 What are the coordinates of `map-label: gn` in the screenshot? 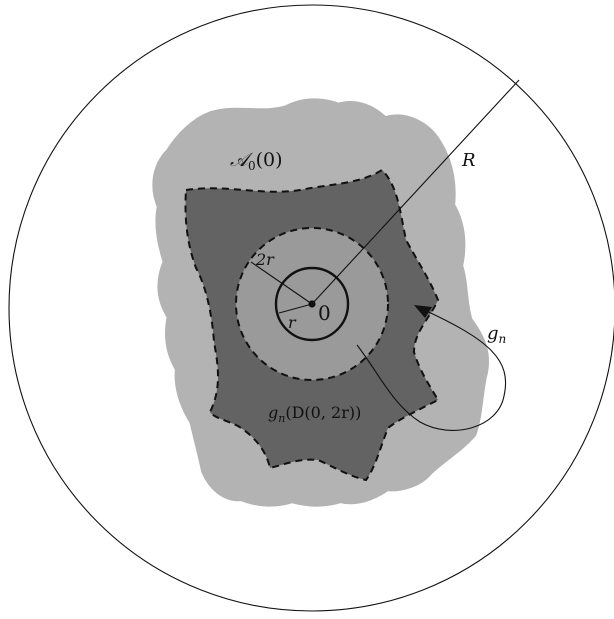 It's located at (496, 334).